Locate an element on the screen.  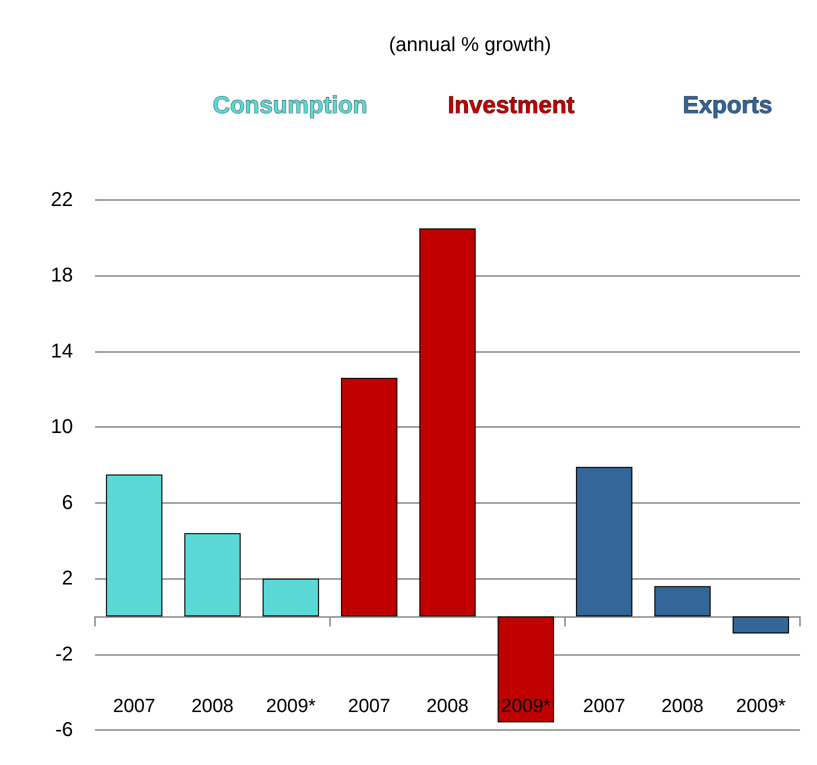
y-tick-label: 6 is located at coordinates (67, 503).